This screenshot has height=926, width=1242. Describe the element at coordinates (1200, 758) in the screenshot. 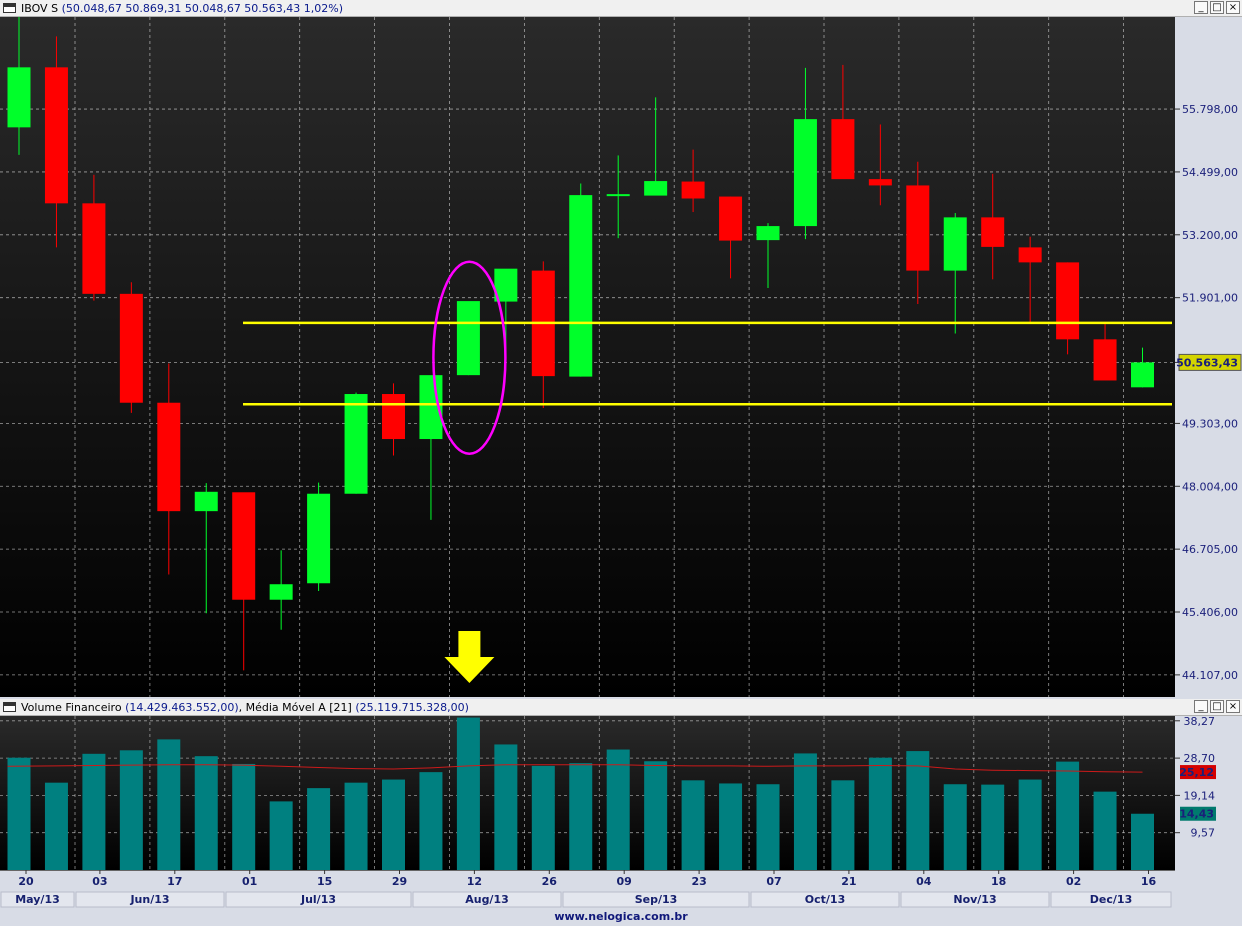

I see `y-tick-label: 28,70` at that location.